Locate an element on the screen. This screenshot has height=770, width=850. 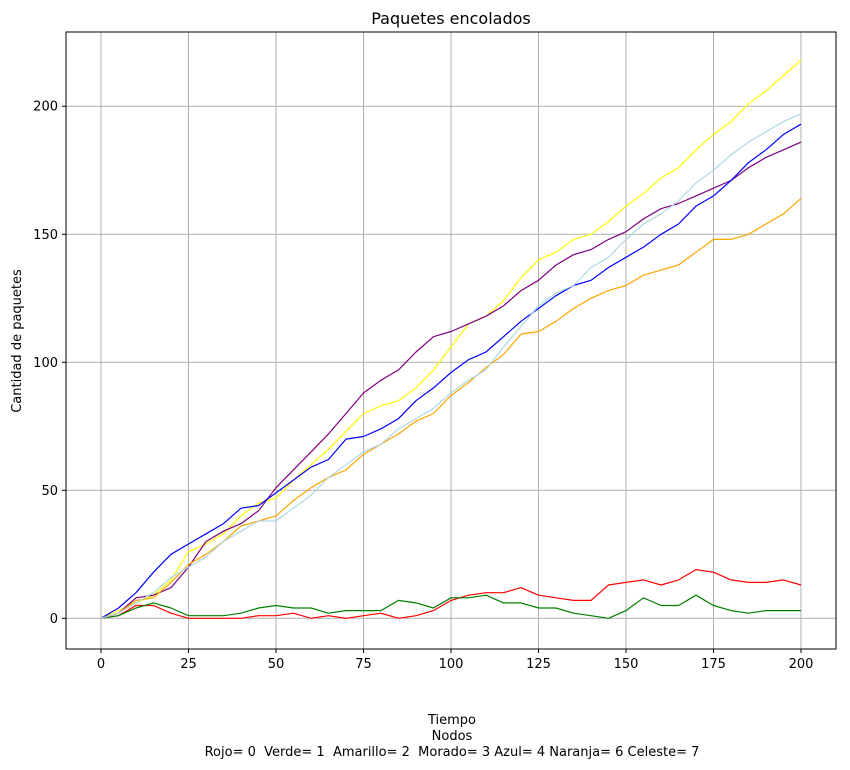
x-tick-label: 125 is located at coordinates (538, 664).